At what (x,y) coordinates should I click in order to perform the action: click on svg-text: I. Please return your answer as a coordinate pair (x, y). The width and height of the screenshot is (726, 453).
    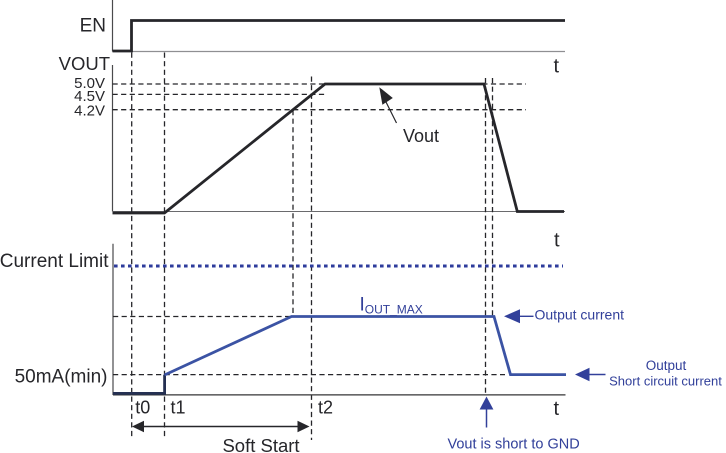
    Looking at the image, I should click on (362, 305).